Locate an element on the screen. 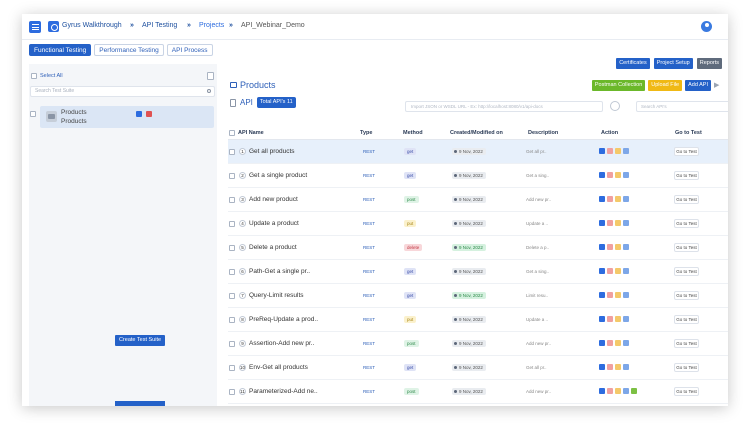 This screenshot has height=436, width=750. upload-file-button: Upload File is located at coordinates (665, 85).